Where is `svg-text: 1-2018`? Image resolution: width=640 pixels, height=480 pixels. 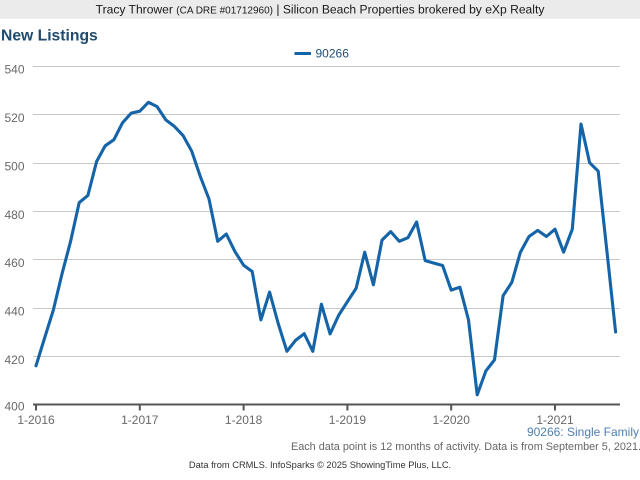
svg-text: 1-2018 is located at coordinates (244, 420).